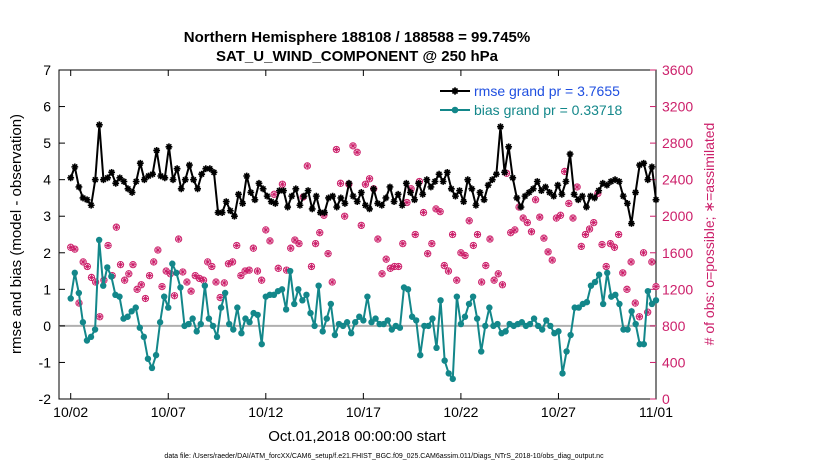 This screenshot has height=470, width=830. I want to click on y-left-tick-label: -1, so click(45, 362).